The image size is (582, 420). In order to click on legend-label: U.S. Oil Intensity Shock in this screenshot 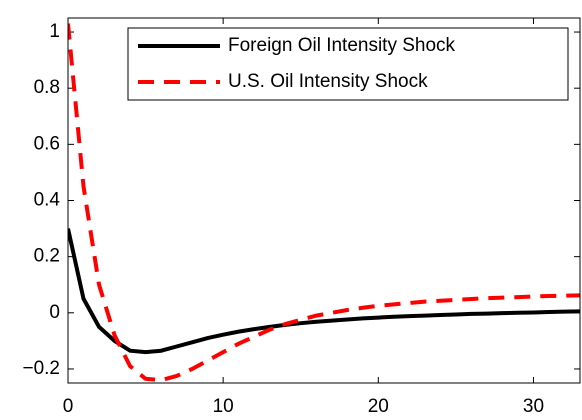, I will do `click(328, 81)`.